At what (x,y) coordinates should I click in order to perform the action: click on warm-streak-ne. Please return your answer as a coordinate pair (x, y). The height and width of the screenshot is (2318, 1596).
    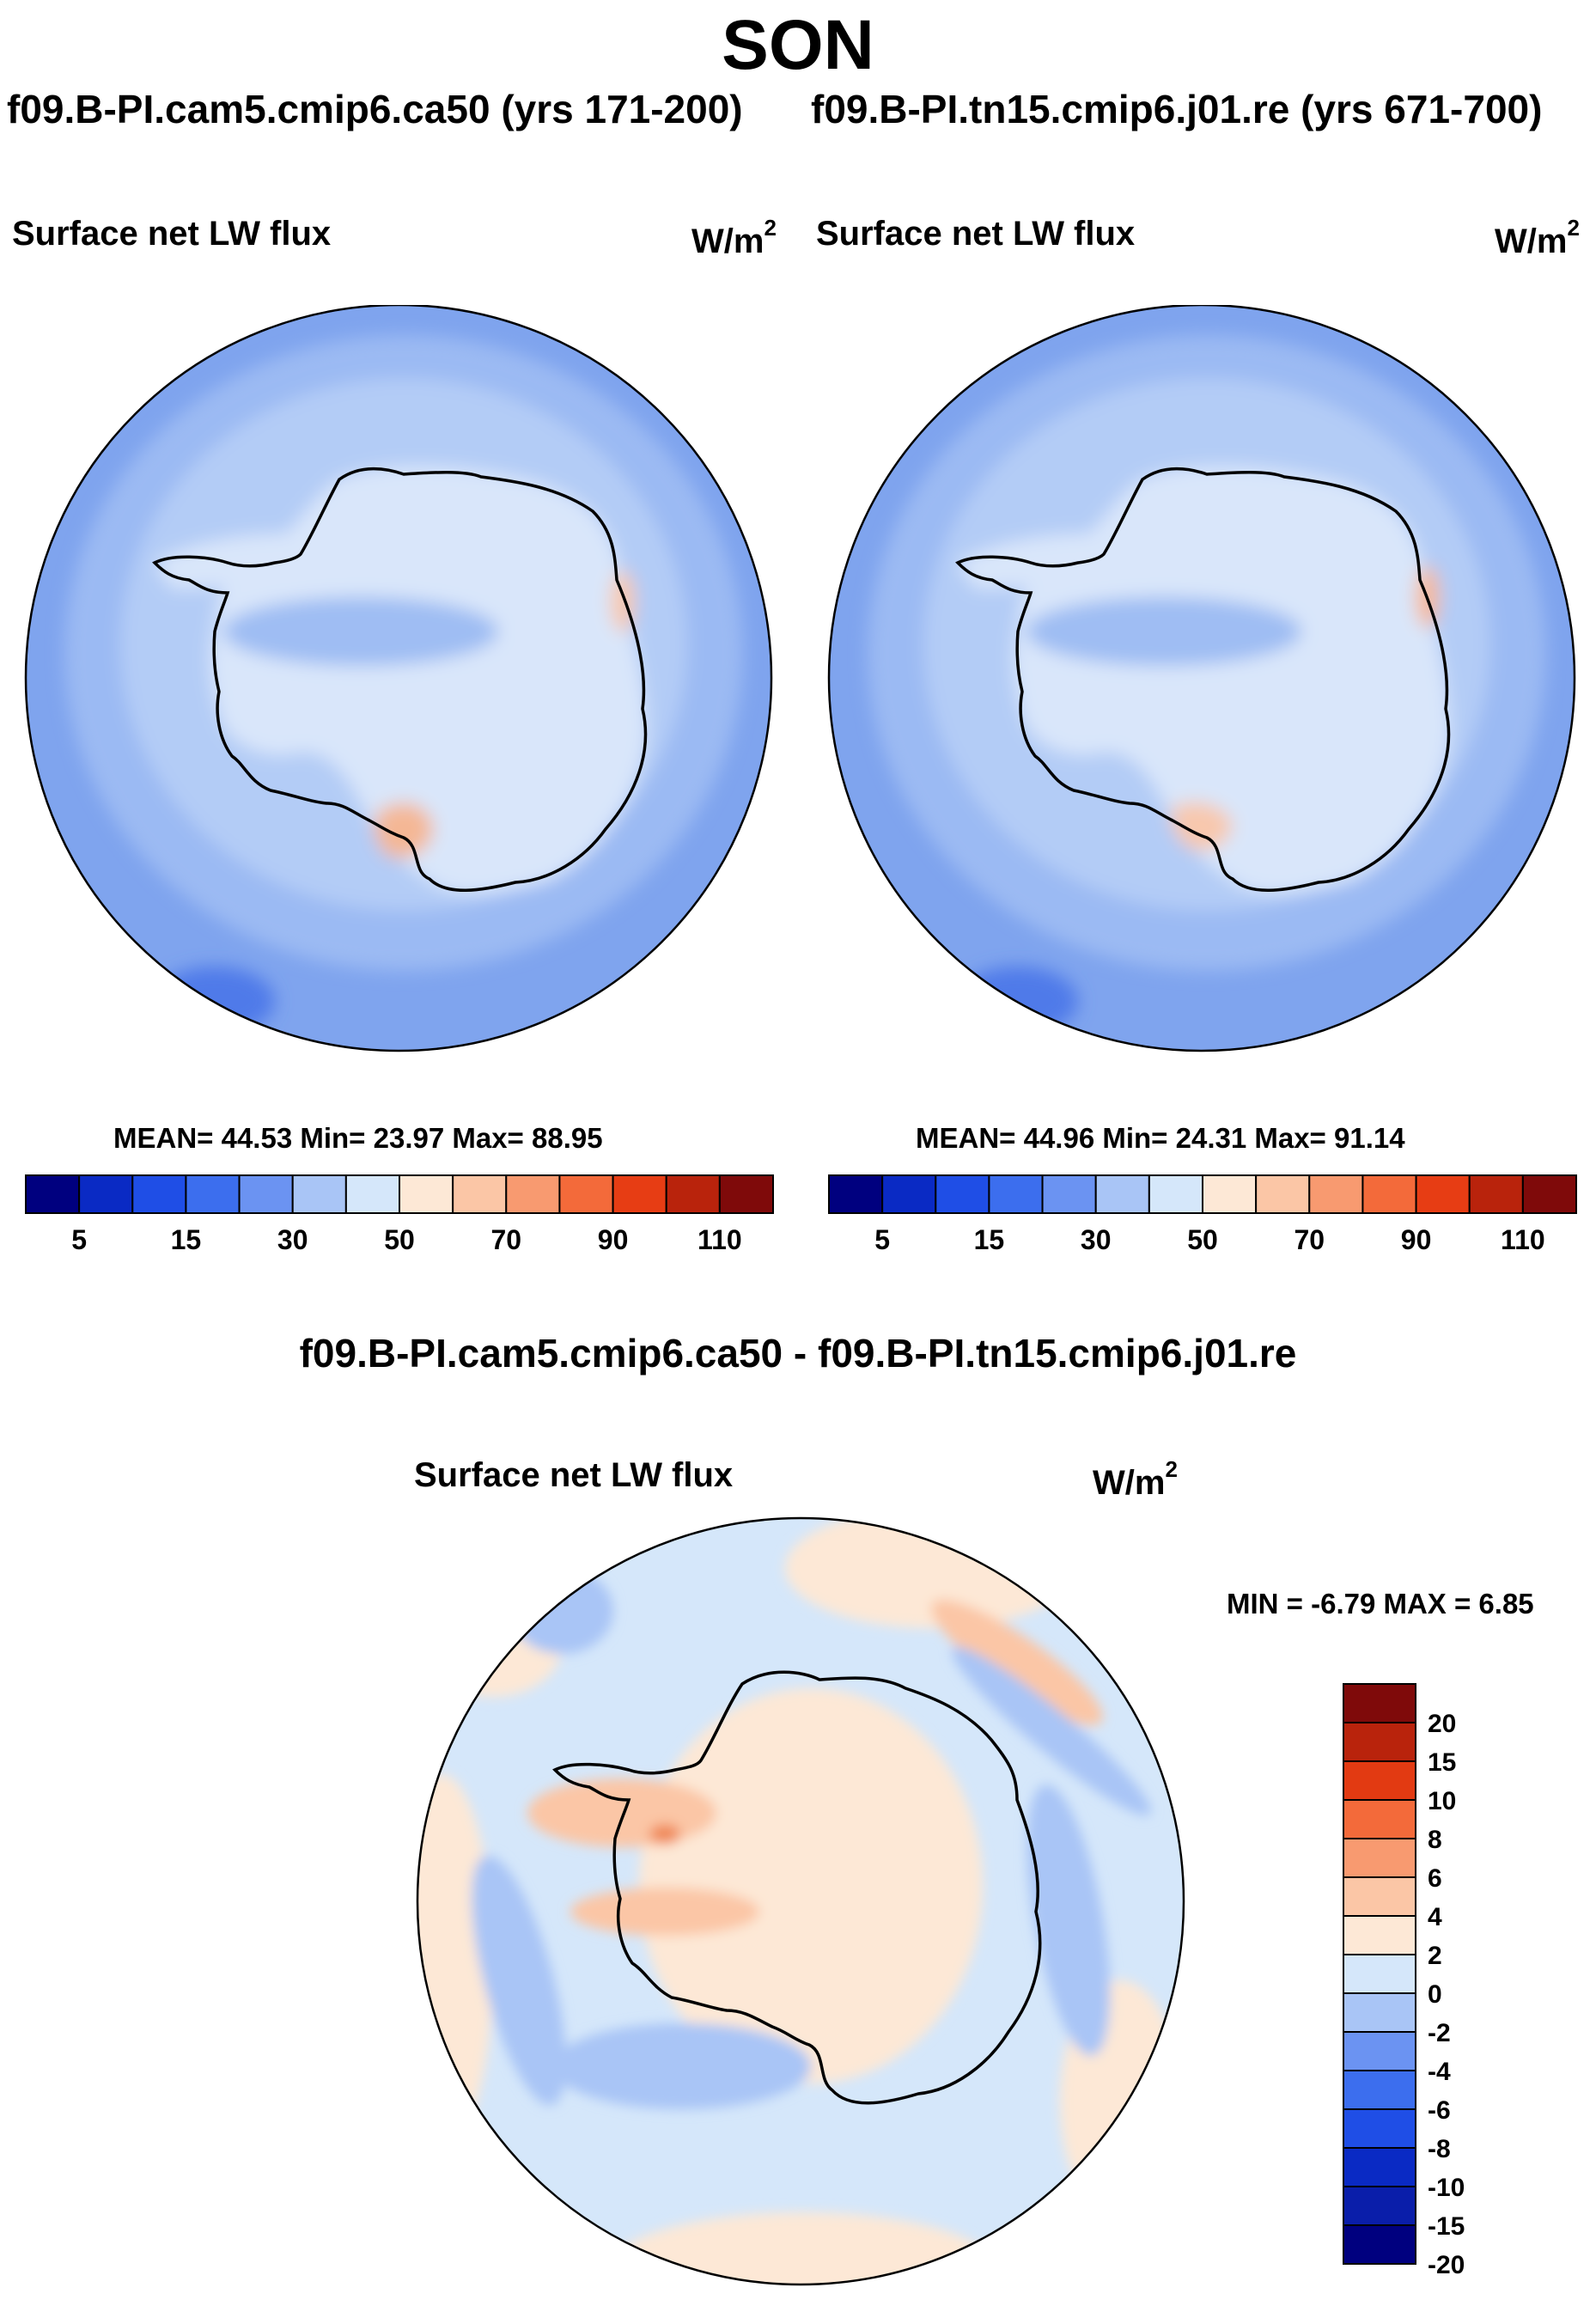
    Looking at the image, I should click on (1017, 1662).